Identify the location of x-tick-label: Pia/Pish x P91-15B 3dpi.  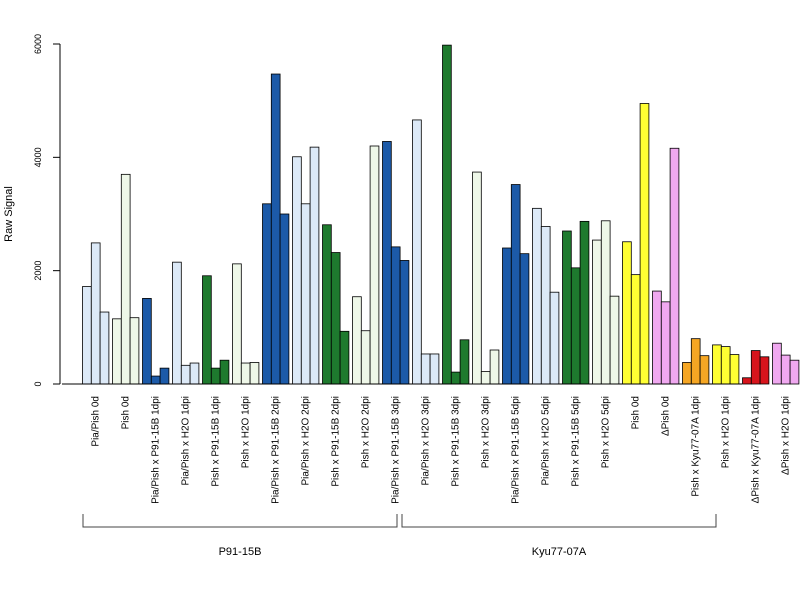
(396, 450).